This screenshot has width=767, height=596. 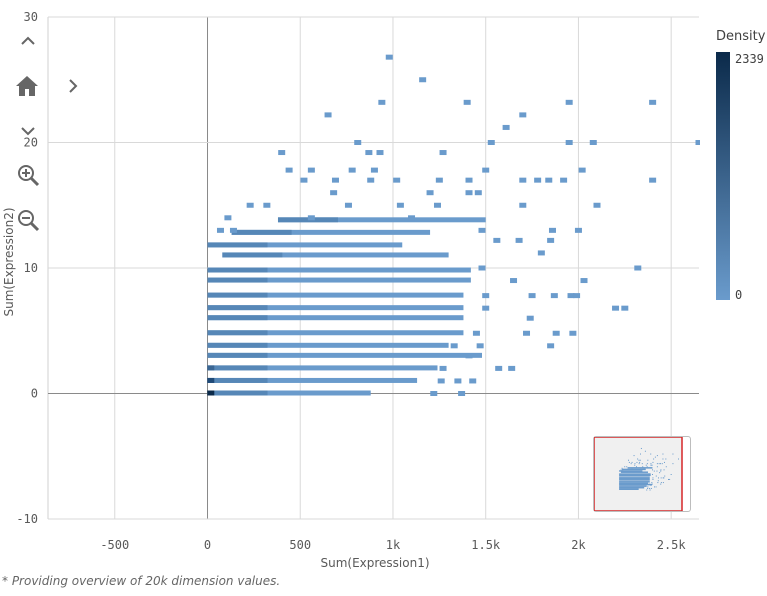 I want to click on x-tick-label: 0, so click(x=207, y=545).